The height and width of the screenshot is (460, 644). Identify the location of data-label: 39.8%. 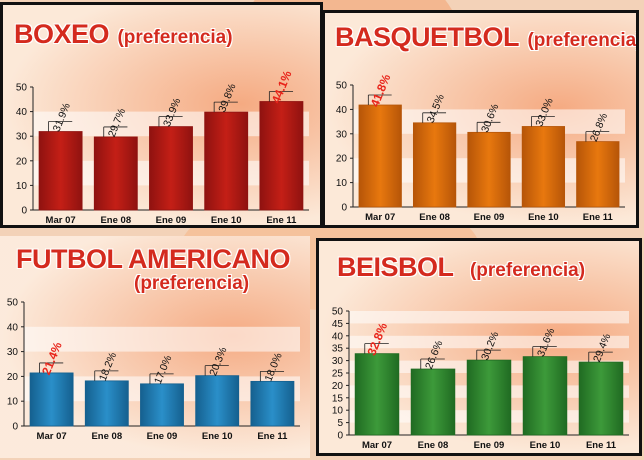
(227, 98).